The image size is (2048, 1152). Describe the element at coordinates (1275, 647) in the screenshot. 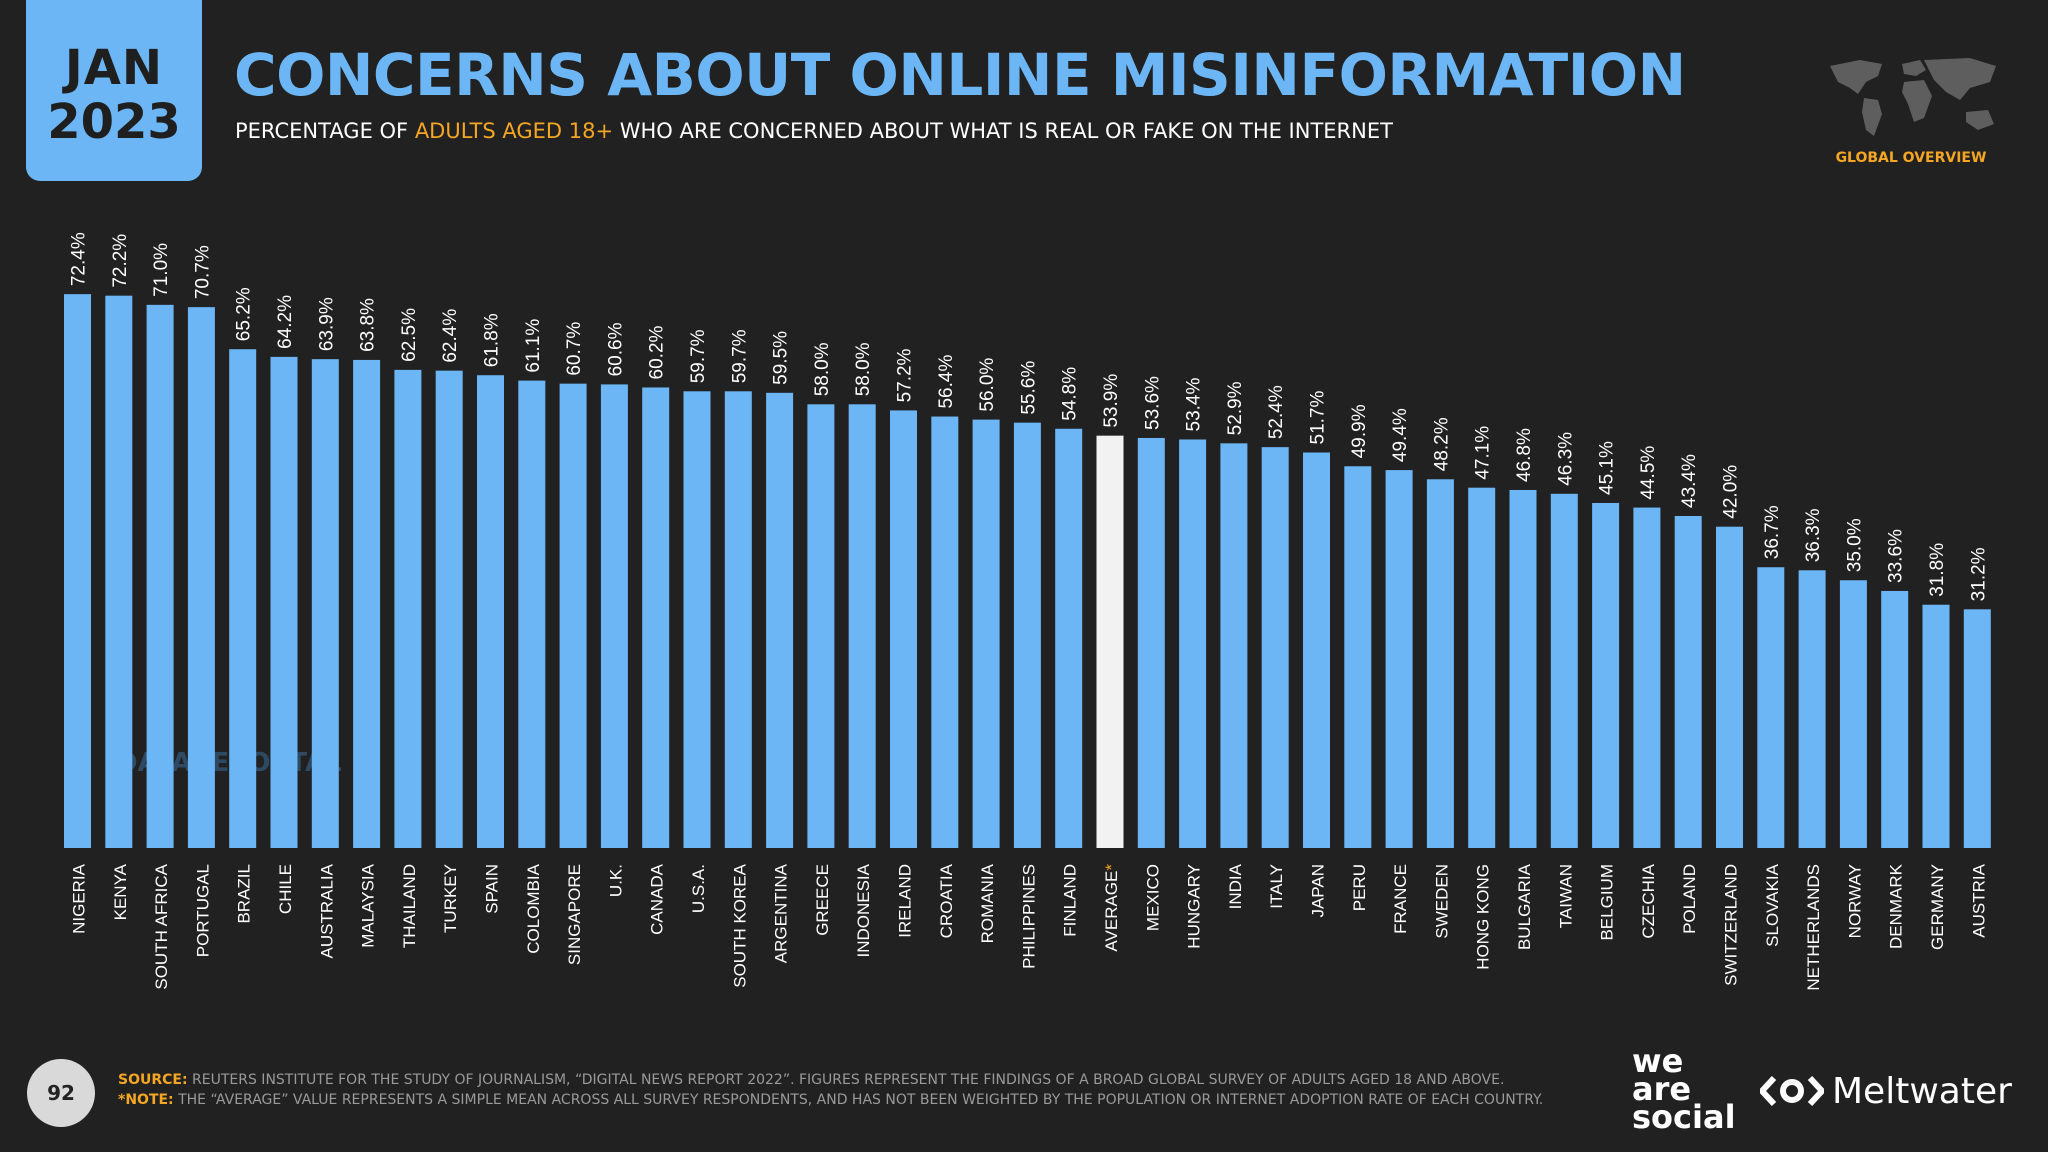

I see `bar-italy` at that location.